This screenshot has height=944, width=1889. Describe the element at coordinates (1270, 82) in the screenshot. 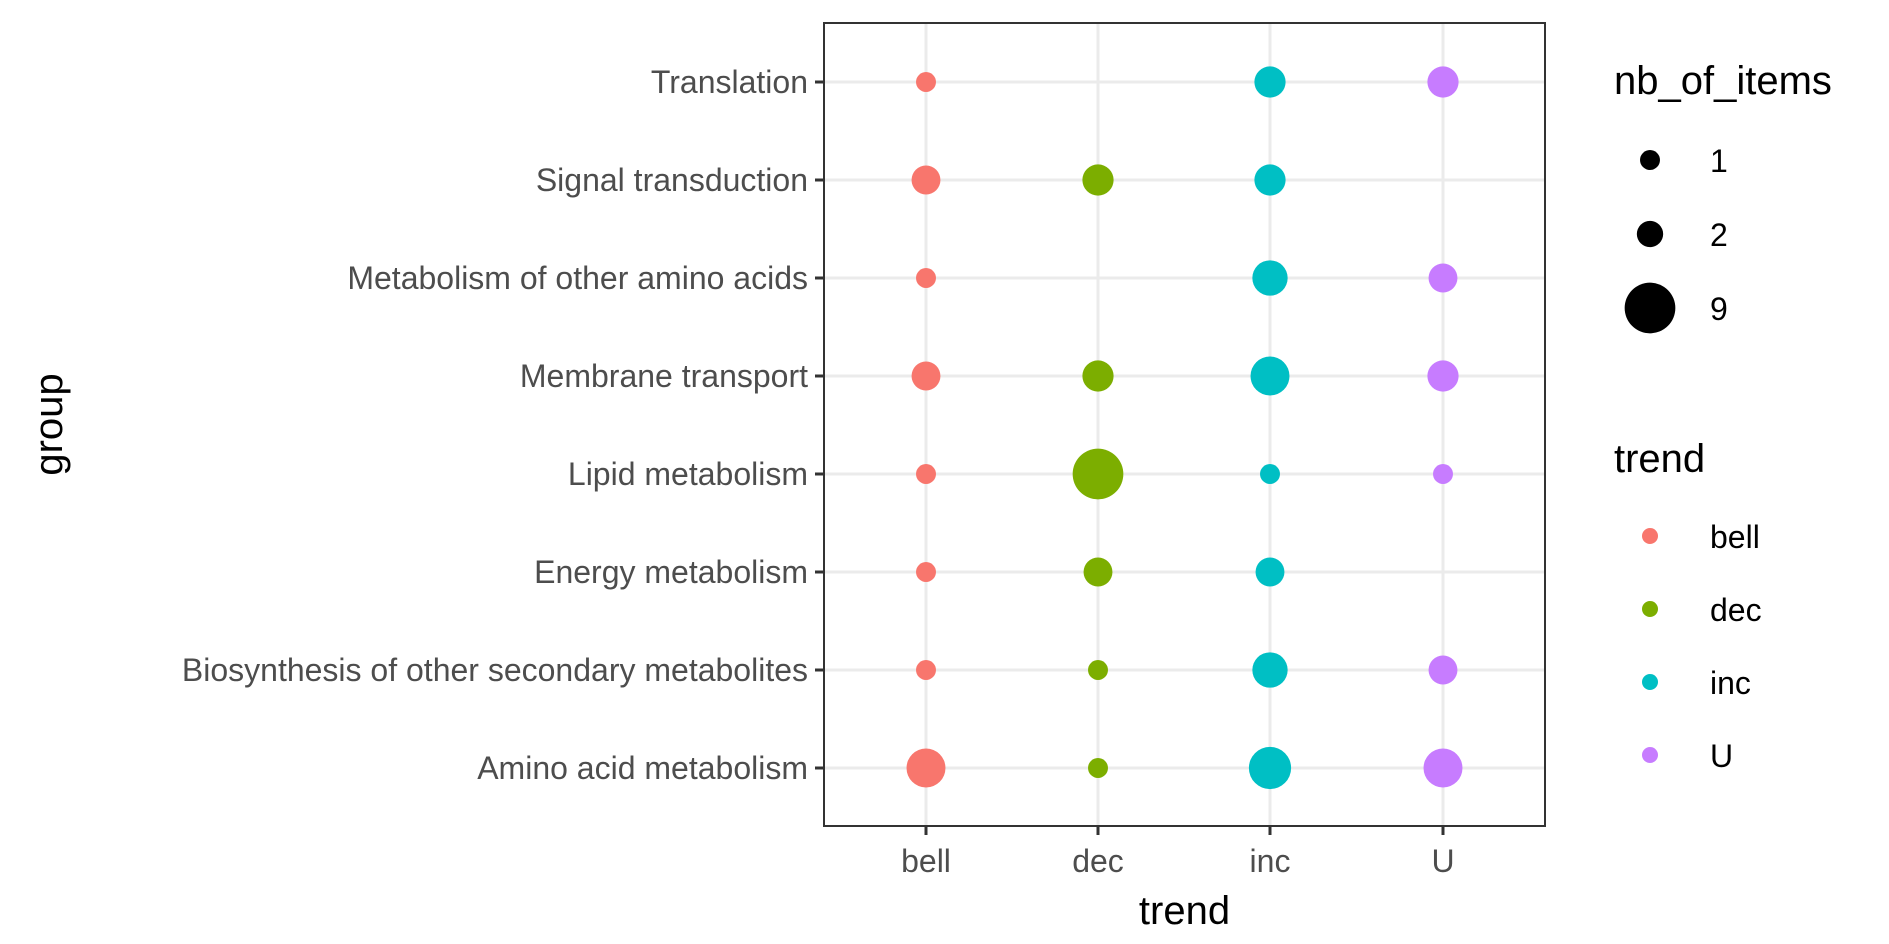

I see `point-inc-translation` at that location.